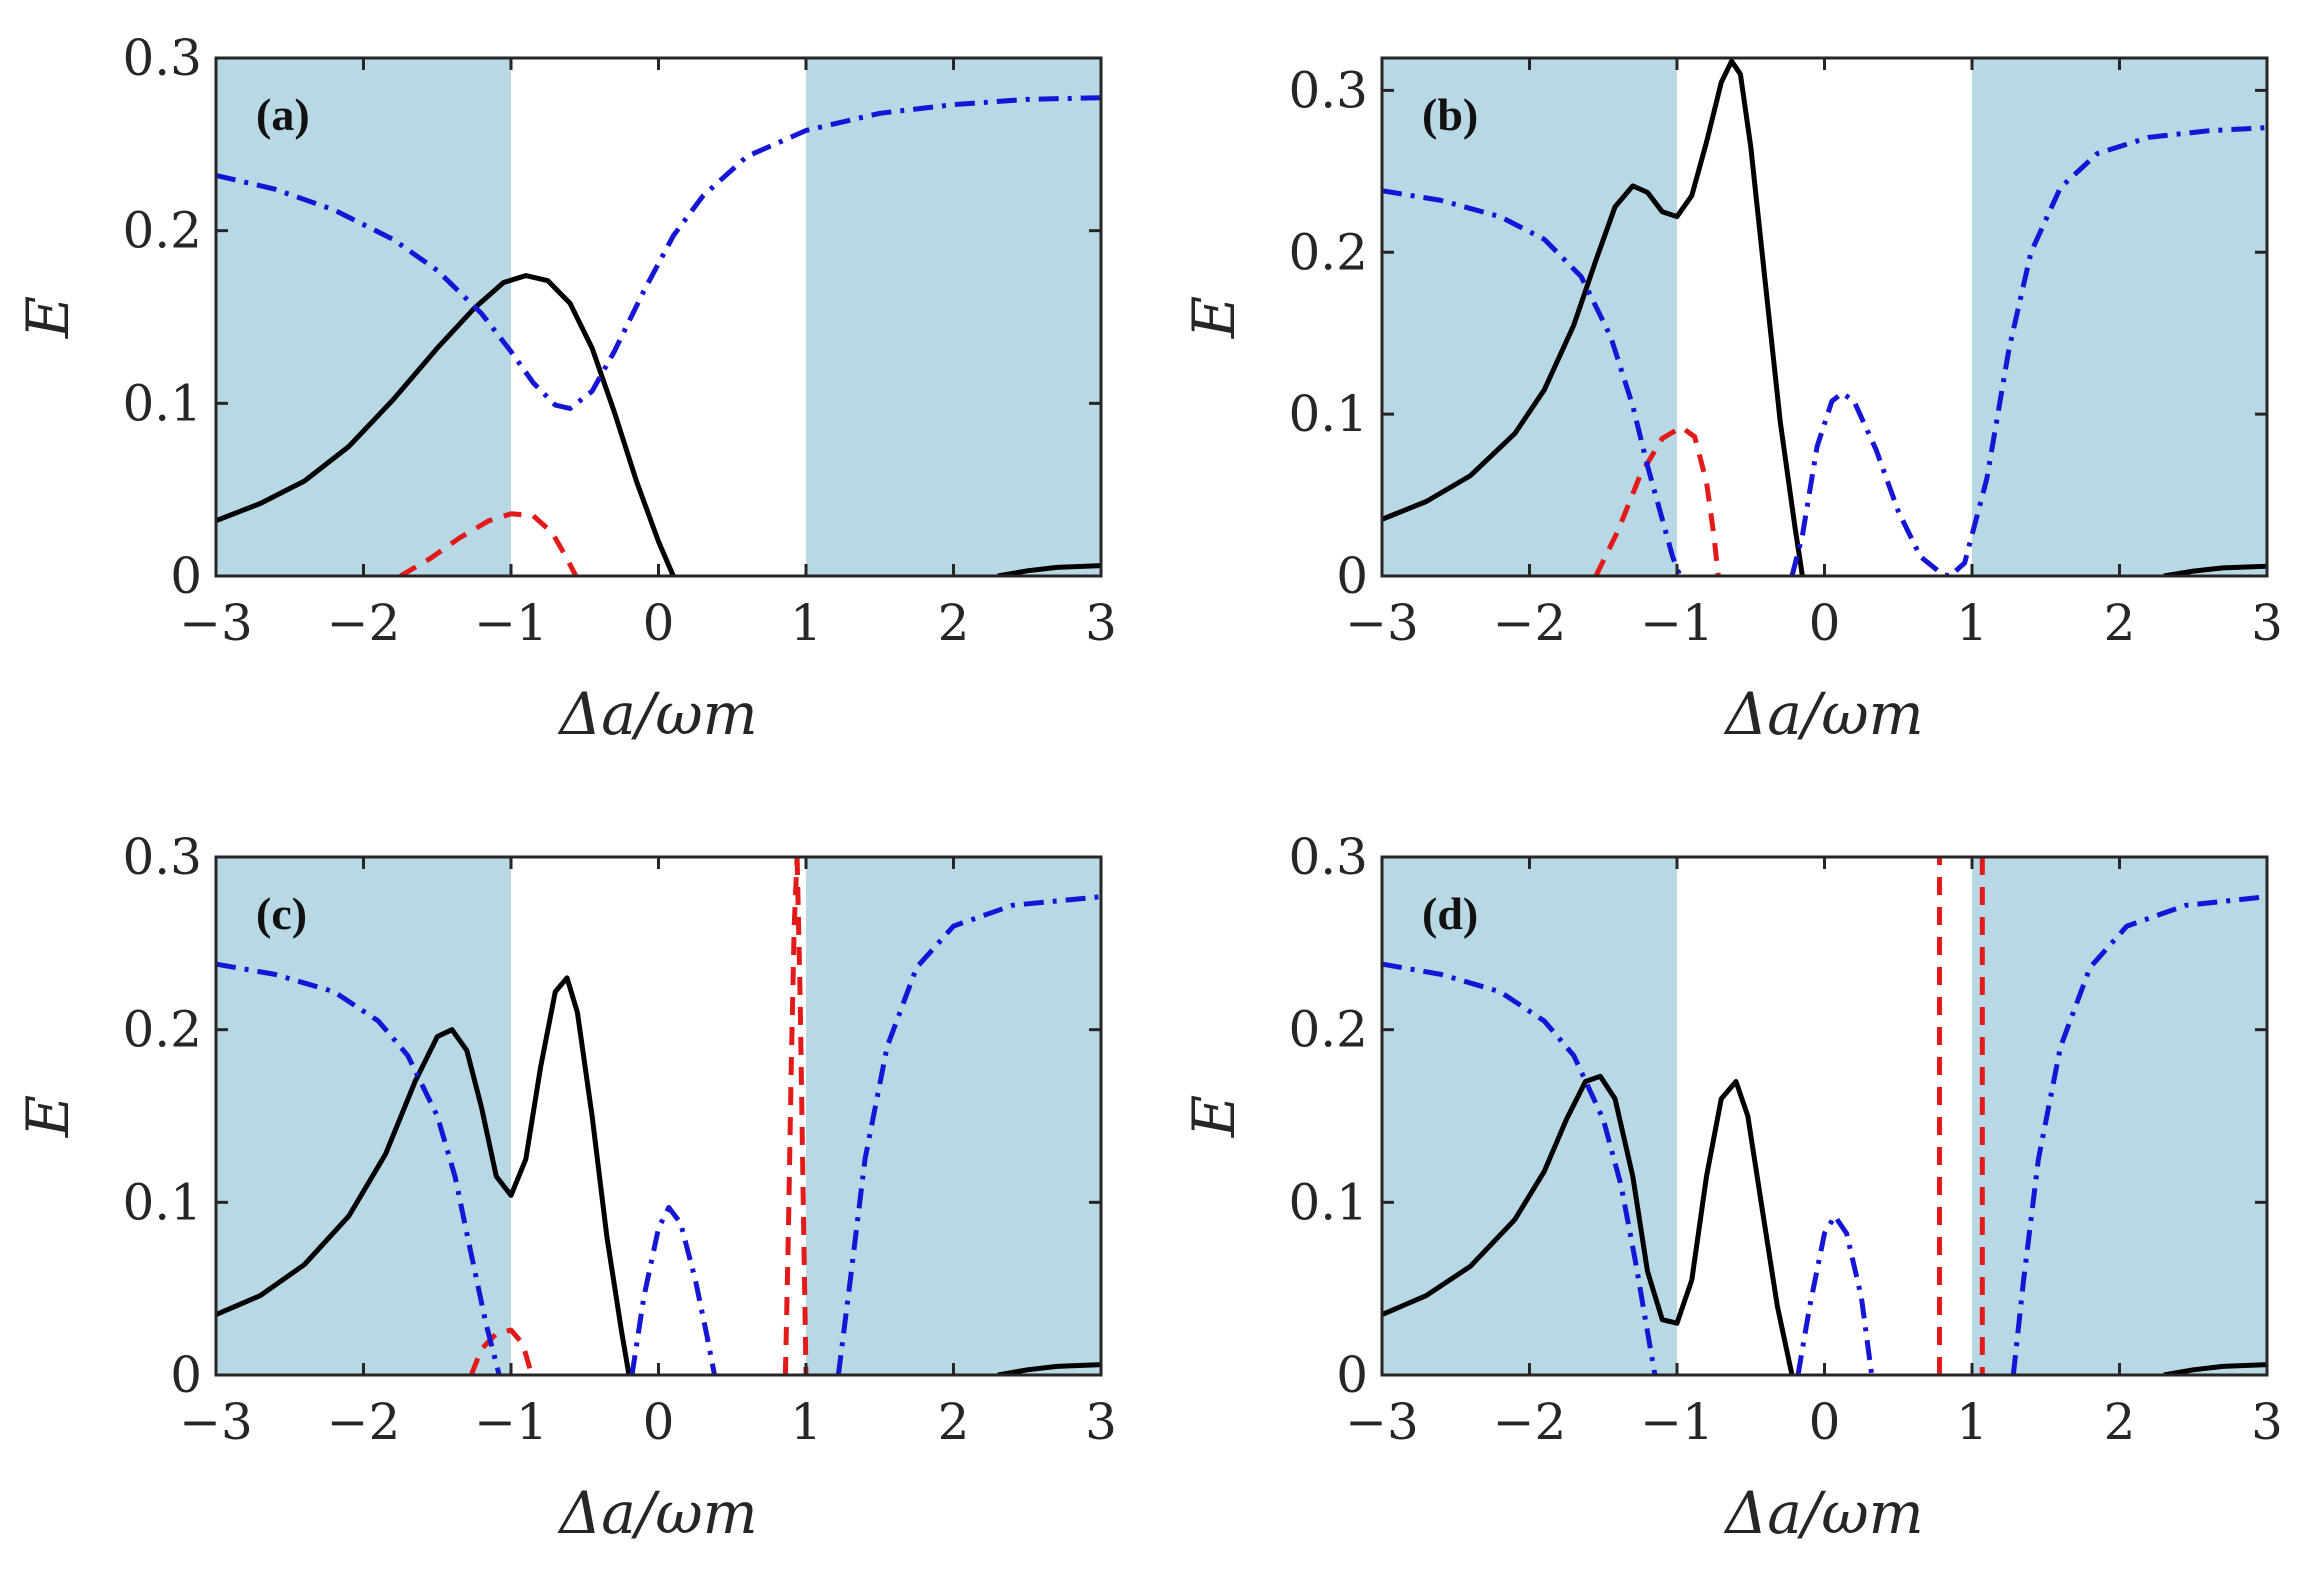 The width and height of the screenshot is (2302, 1571). I want to click on panel-label: (b), so click(1450, 114).